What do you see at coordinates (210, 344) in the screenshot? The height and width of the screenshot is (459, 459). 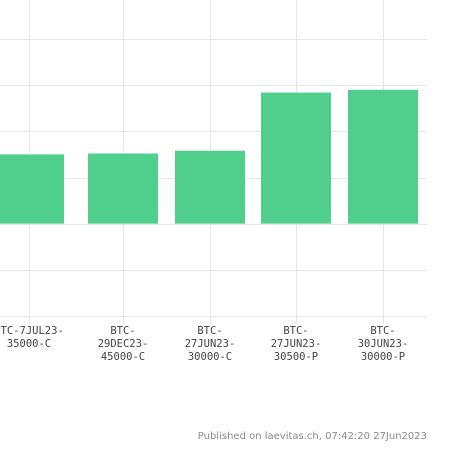 I see `x-tick-label: BTC-27JUN23-30000-C` at bounding box center [210, 344].